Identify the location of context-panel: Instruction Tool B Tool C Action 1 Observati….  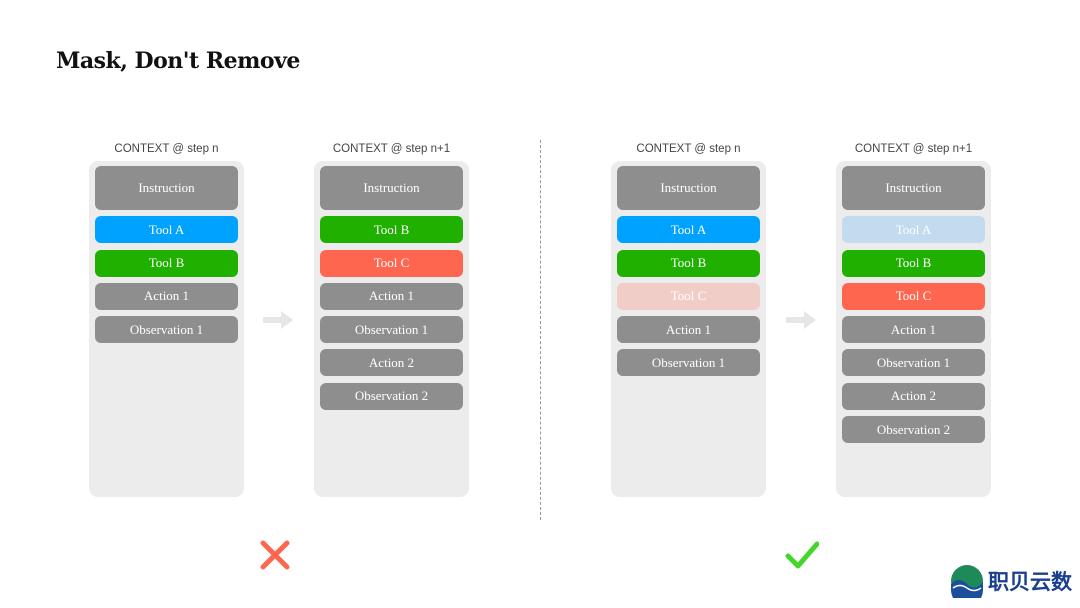
(391, 329).